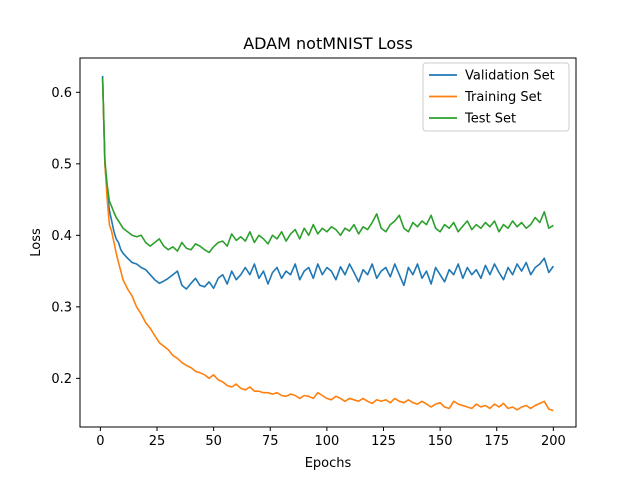 The width and height of the screenshot is (640, 480). I want to click on x-axis-label: Epochs, so click(328, 463).